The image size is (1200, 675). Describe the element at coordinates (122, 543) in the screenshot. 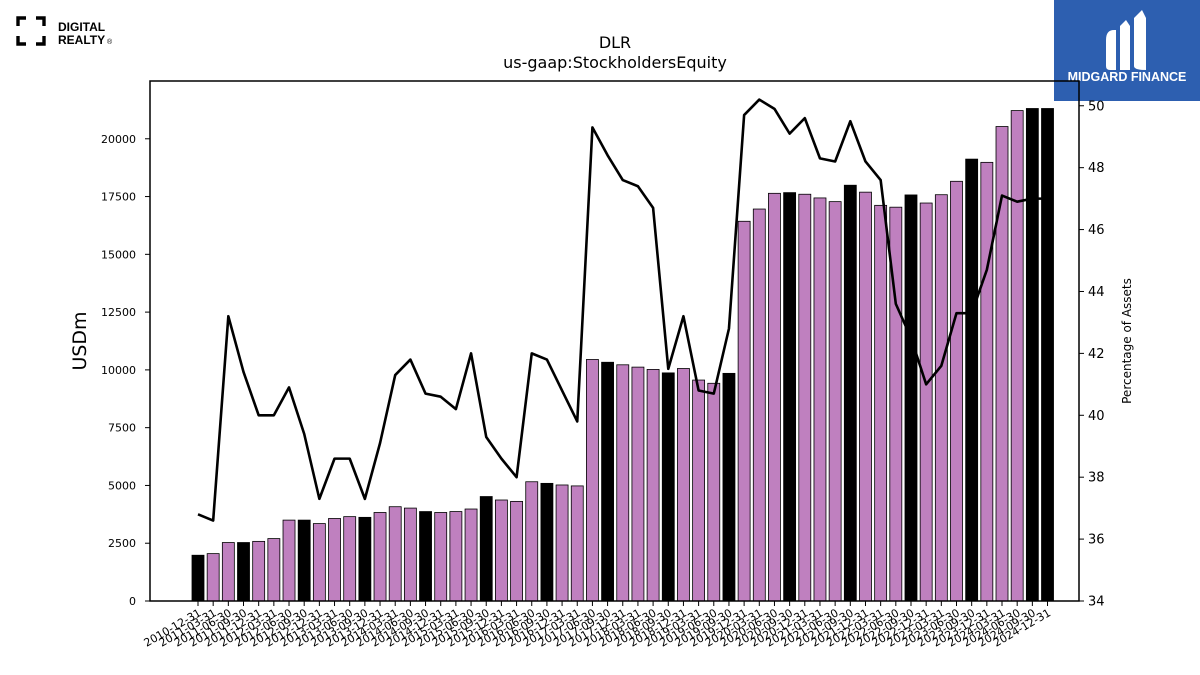

I see `y-tick-label: 2500` at that location.